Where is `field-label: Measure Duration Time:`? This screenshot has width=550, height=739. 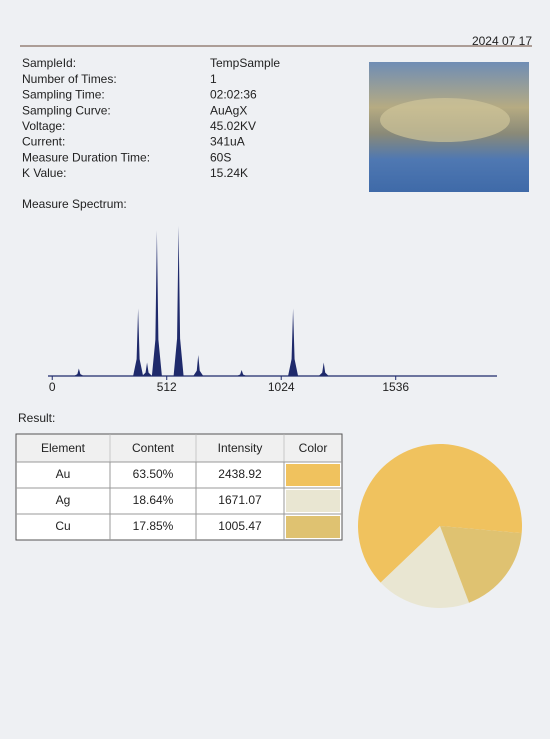 field-label: Measure Duration Time: is located at coordinates (86, 157).